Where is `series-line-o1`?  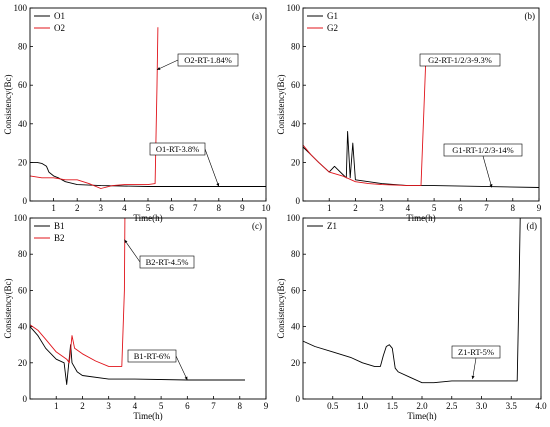
series-line-o1 is located at coordinates (148, 174).